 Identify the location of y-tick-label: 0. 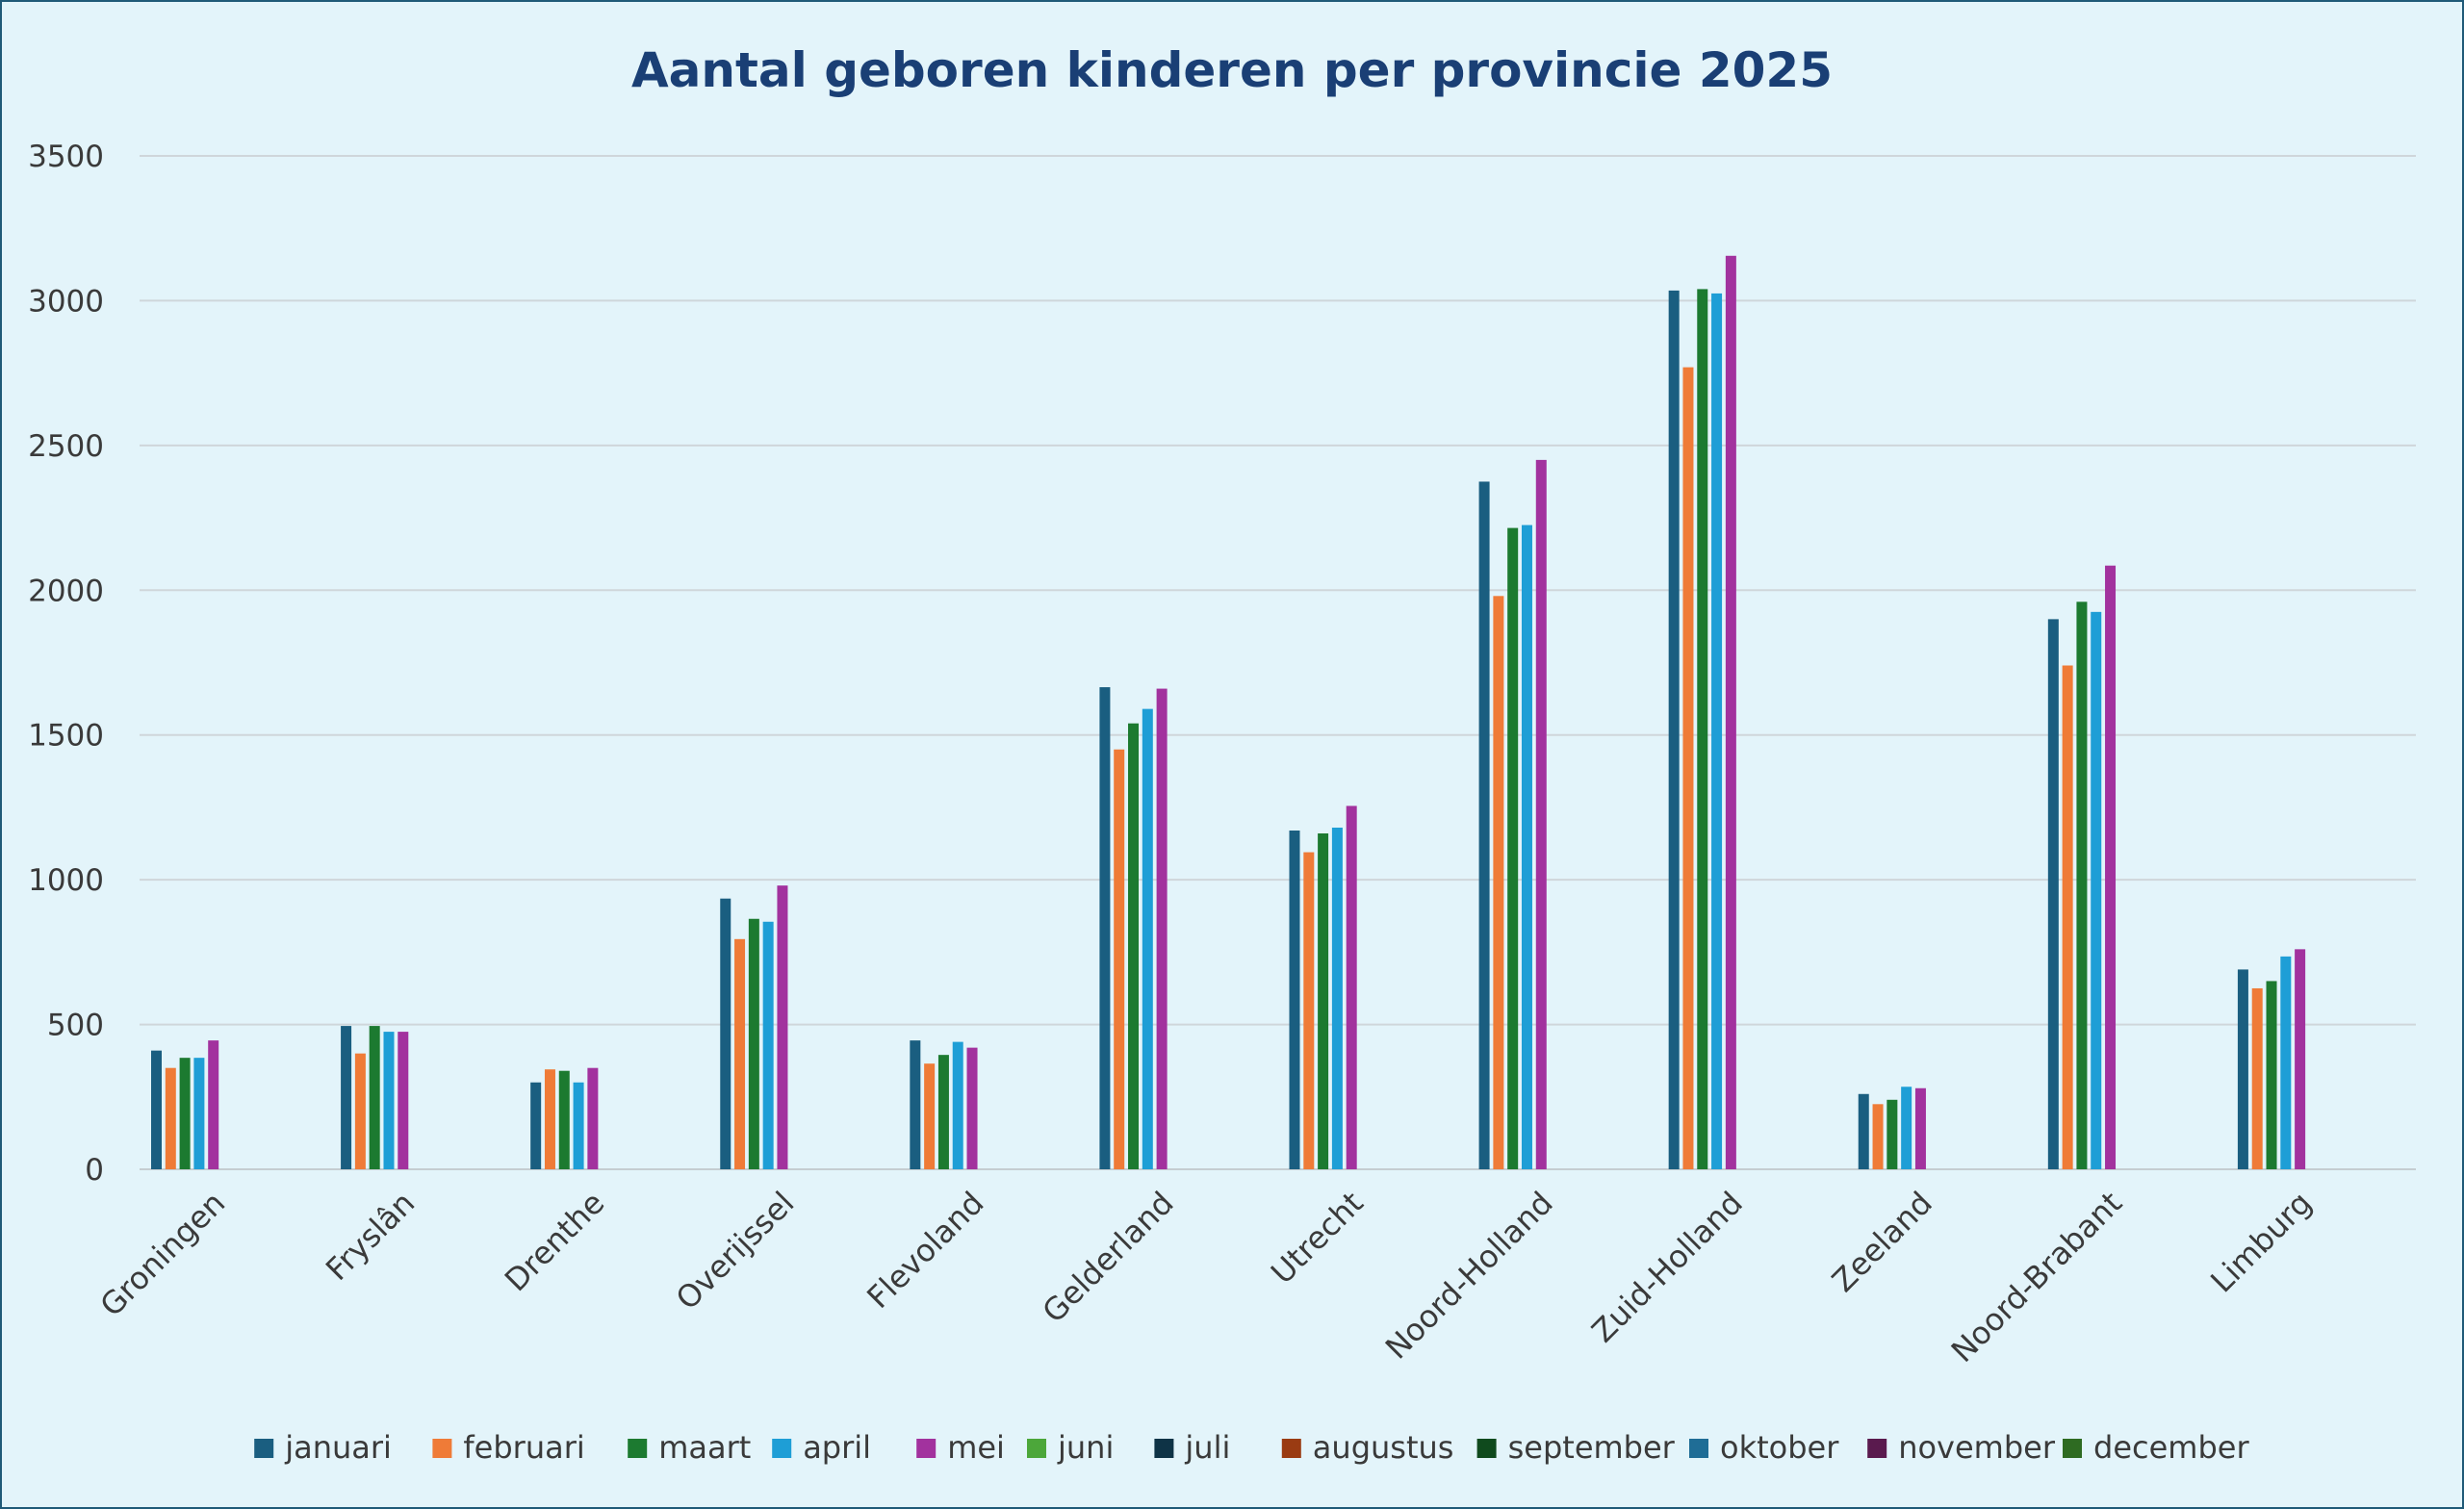
(94, 1170).